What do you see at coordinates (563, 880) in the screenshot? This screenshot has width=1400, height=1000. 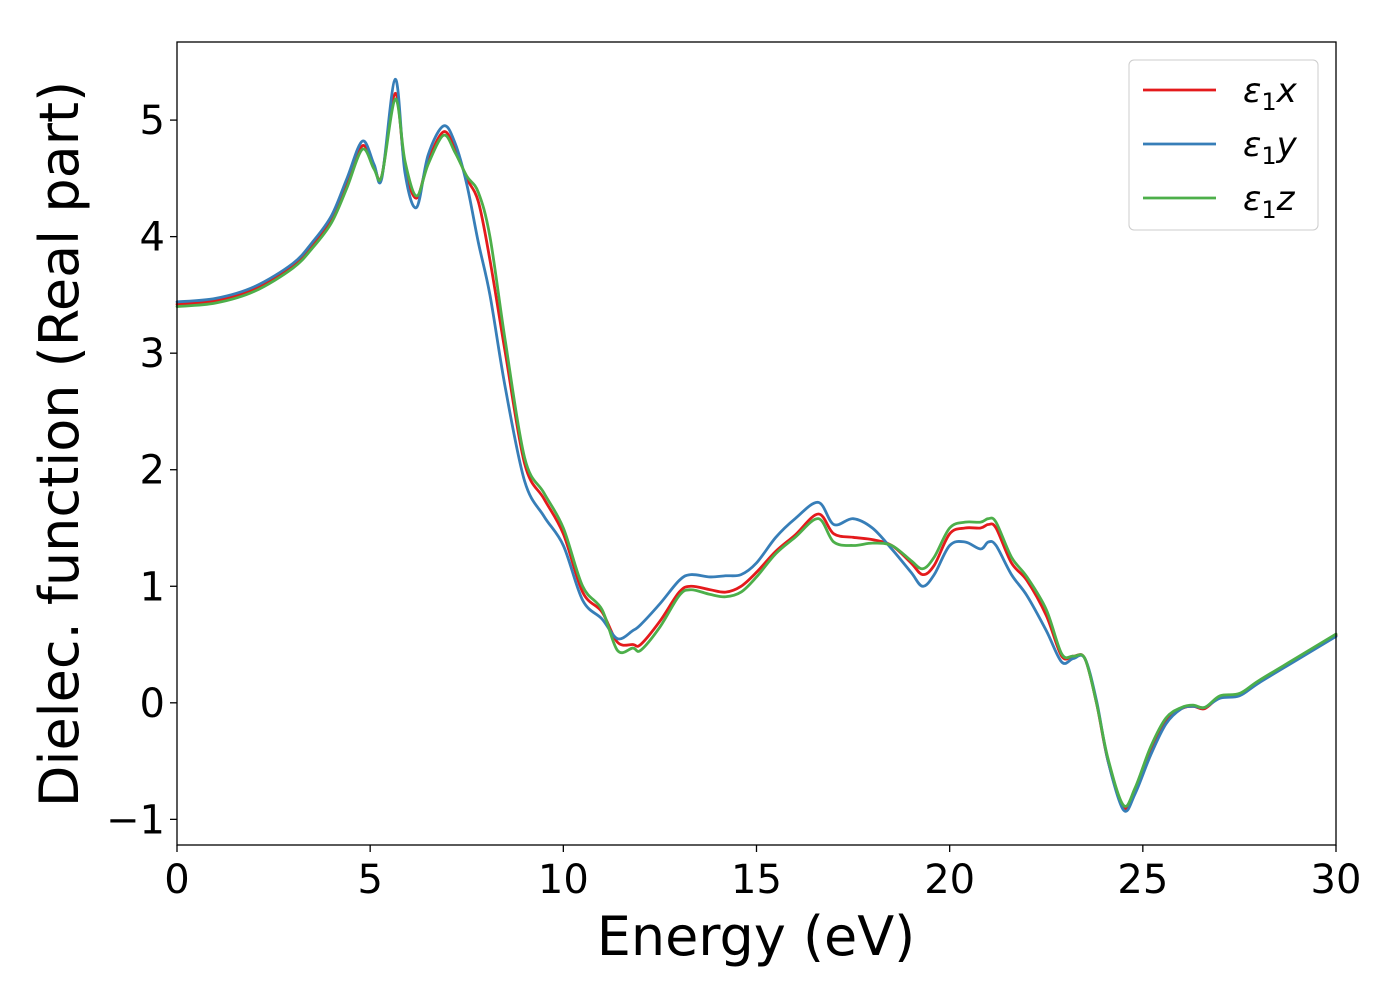 I see `x-tick-label: 10` at bounding box center [563, 880].